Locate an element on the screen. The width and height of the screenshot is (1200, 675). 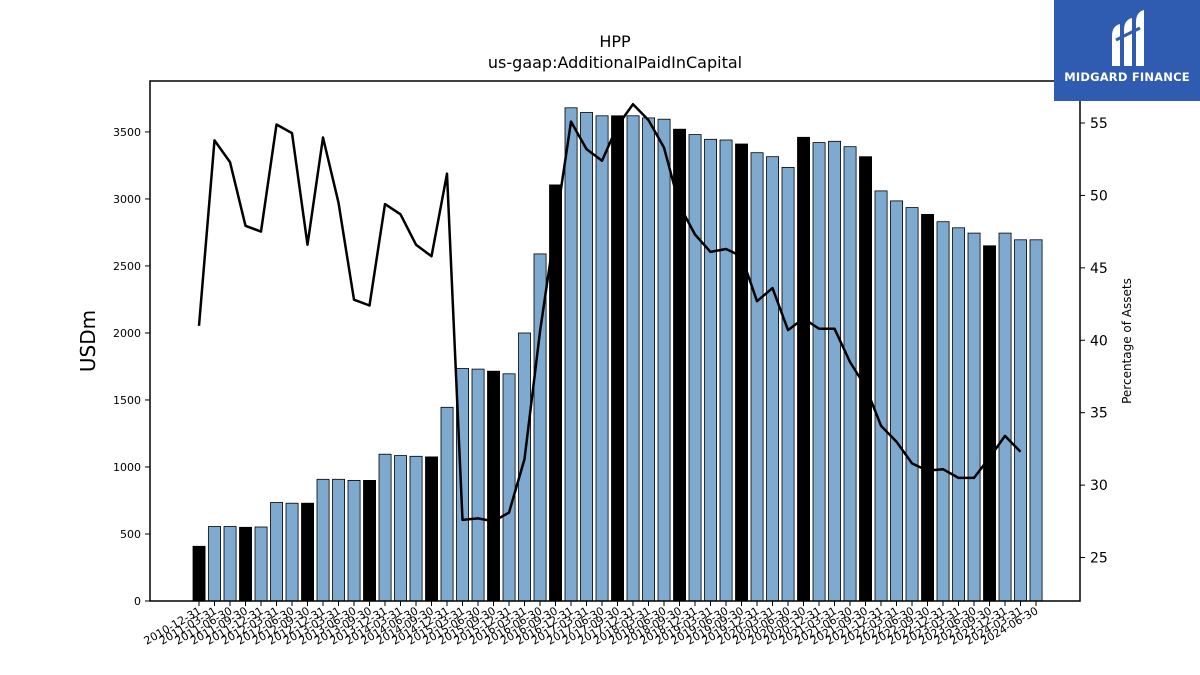
y-tick-label: 0 is located at coordinates (137, 601).